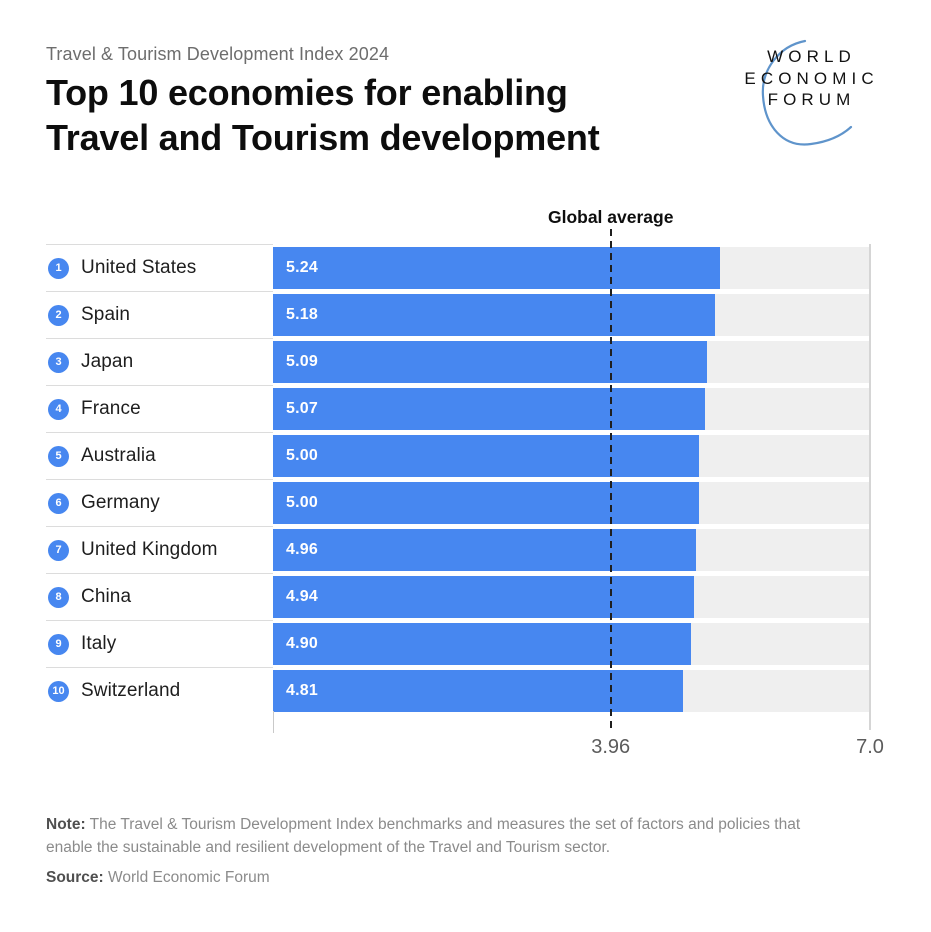 The width and height of the screenshot is (931, 932). Describe the element at coordinates (273, 722) in the screenshot. I see `axis-origin-tick` at that location.